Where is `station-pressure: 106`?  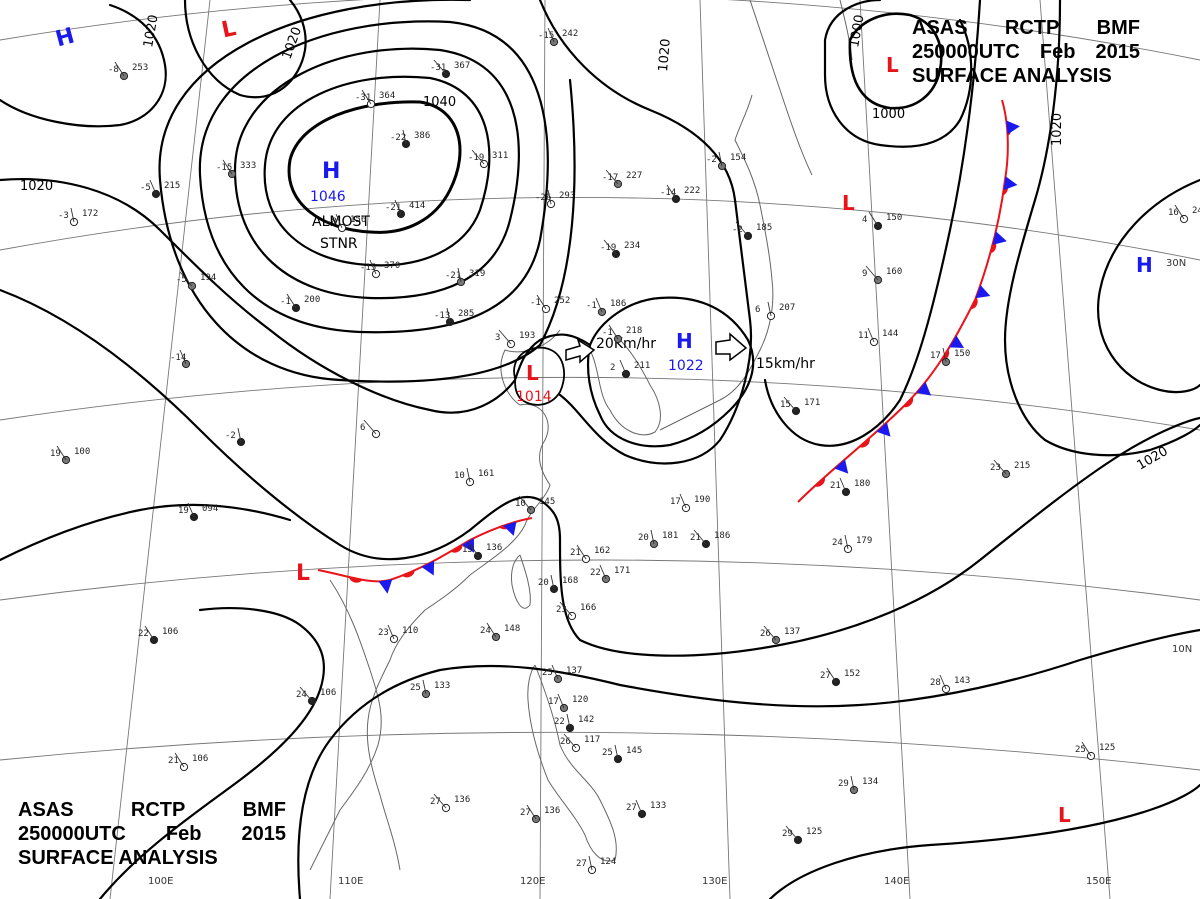 station-pressure: 106 is located at coordinates (200, 759).